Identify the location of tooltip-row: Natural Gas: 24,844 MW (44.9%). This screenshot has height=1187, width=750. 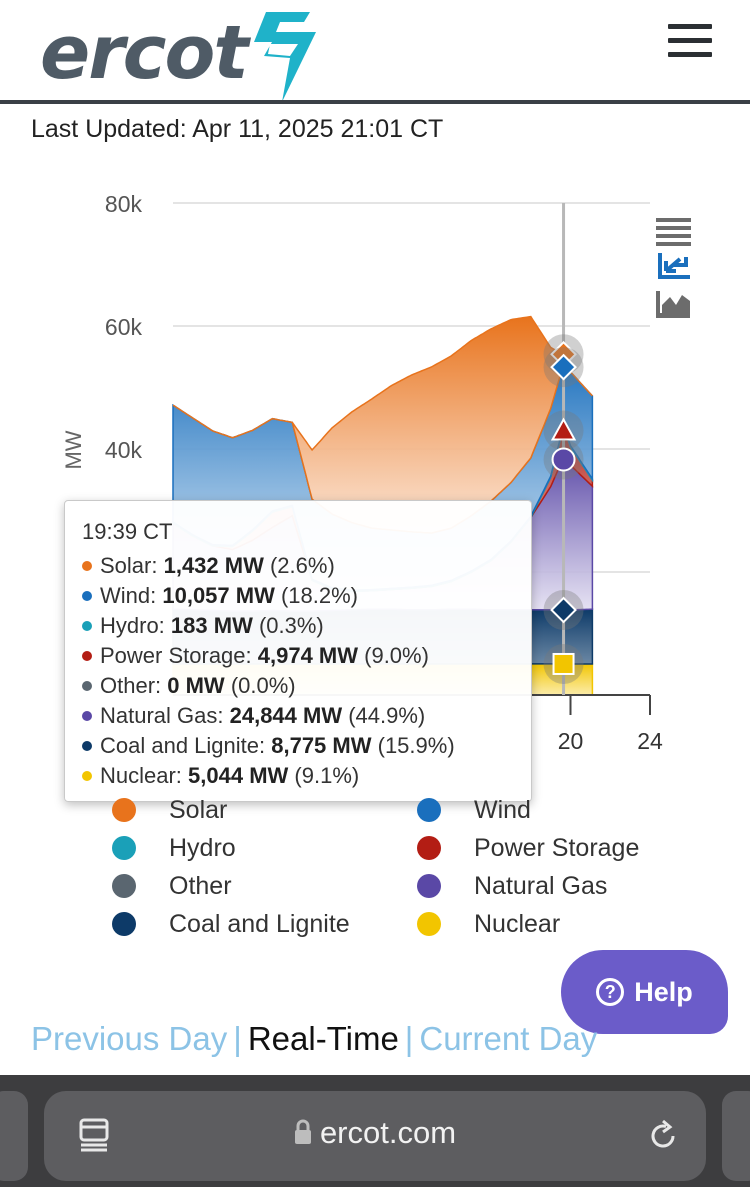
(306, 716).